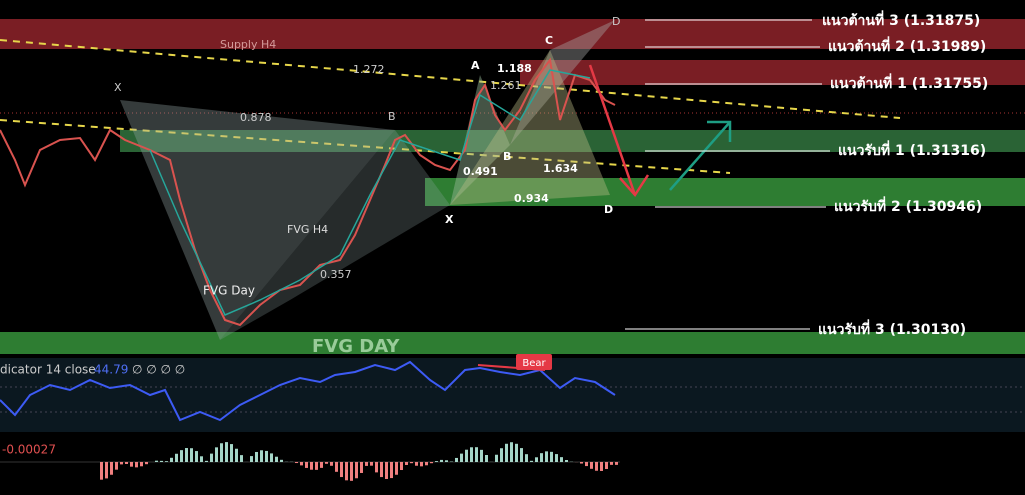 The height and width of the screenshot is (495, 1025). Describe the element at coordinates (560, 168) in the screenshot. I see `ratio-label: 1.634` at that location.